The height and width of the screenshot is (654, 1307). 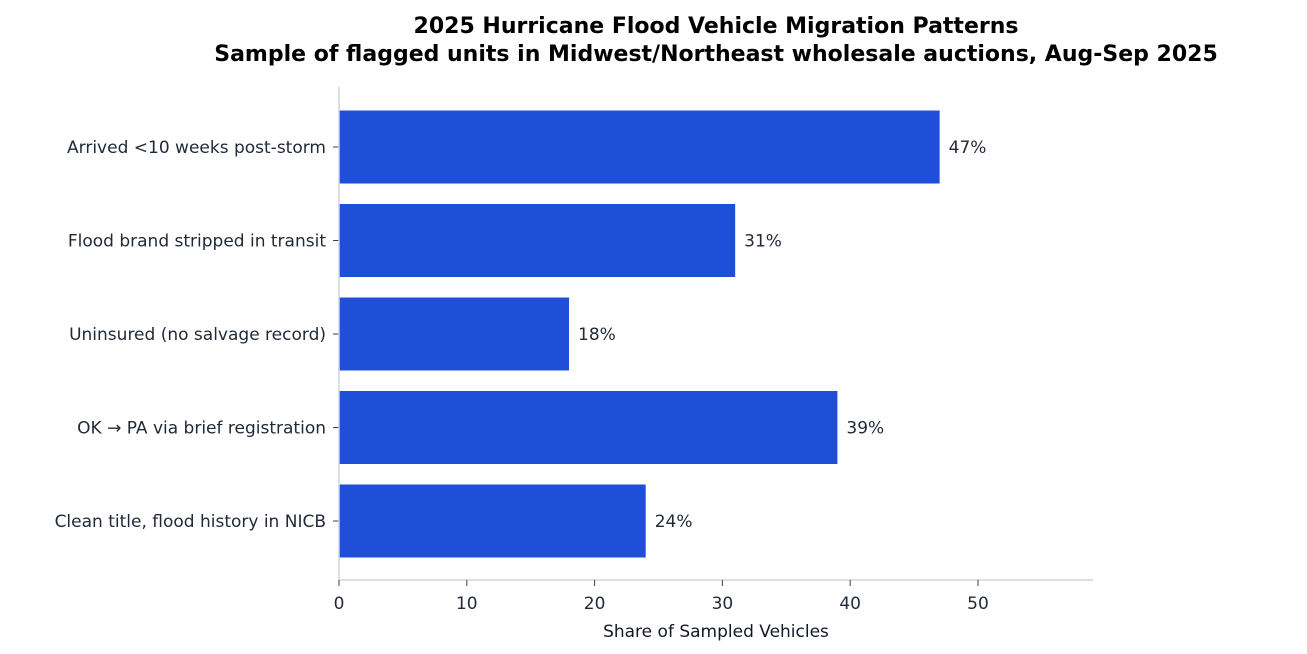 I want to click on category-label: Uninsured (no salvage record), so click(x=197, y=335).